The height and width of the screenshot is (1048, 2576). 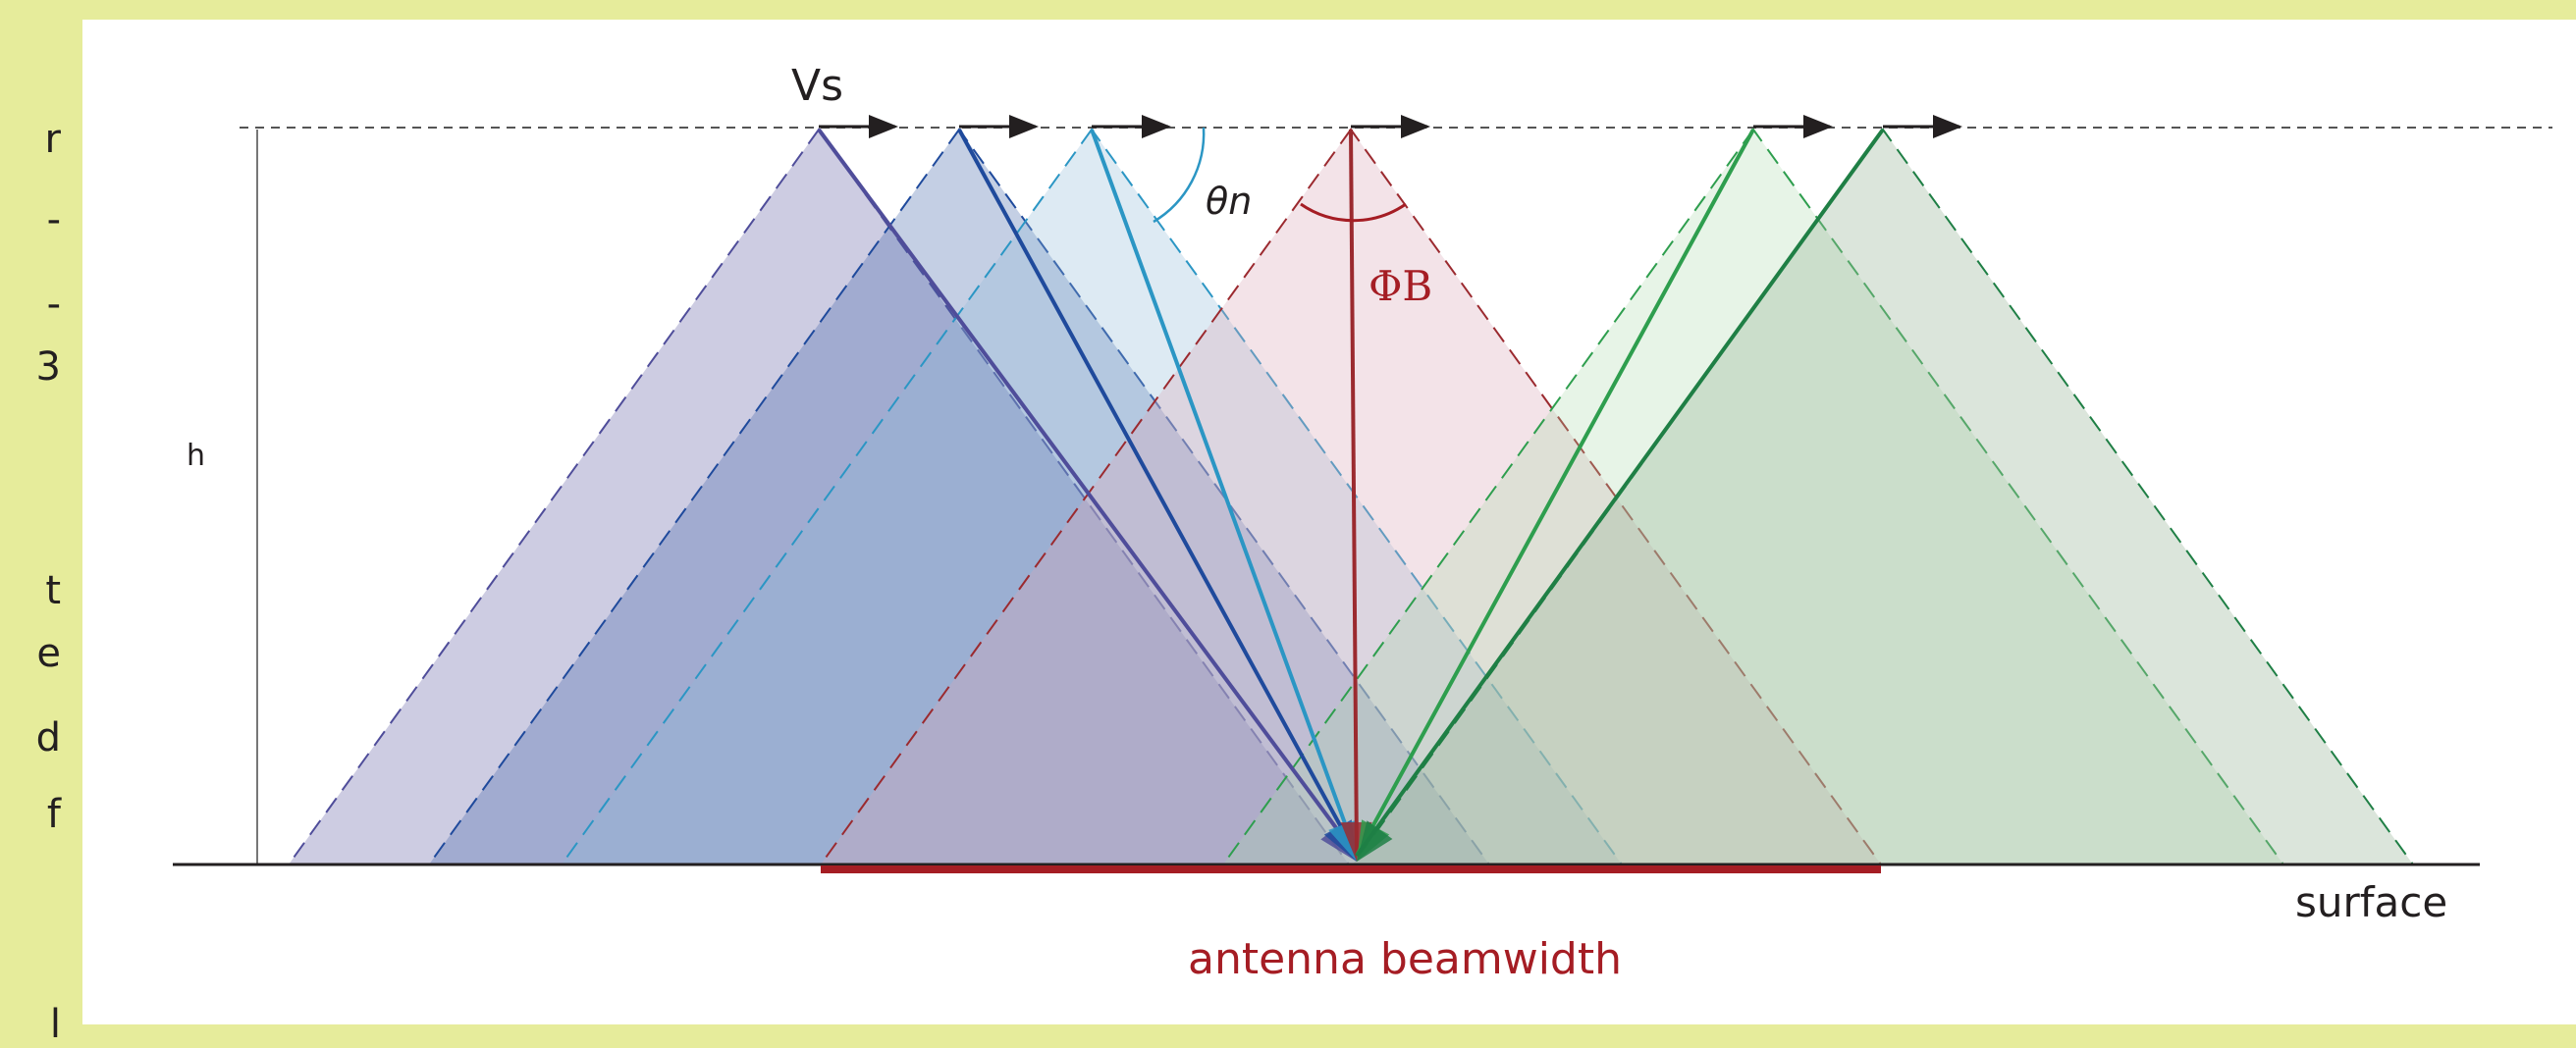 I want to click on phi-b-arc, so click(x=1353, y=212).